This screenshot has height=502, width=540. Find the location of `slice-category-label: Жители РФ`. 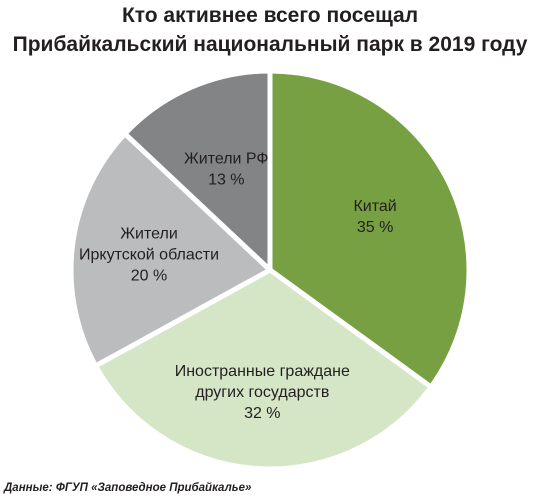

slice-category-label: Жители РФ is located at coordinates (226, 159).